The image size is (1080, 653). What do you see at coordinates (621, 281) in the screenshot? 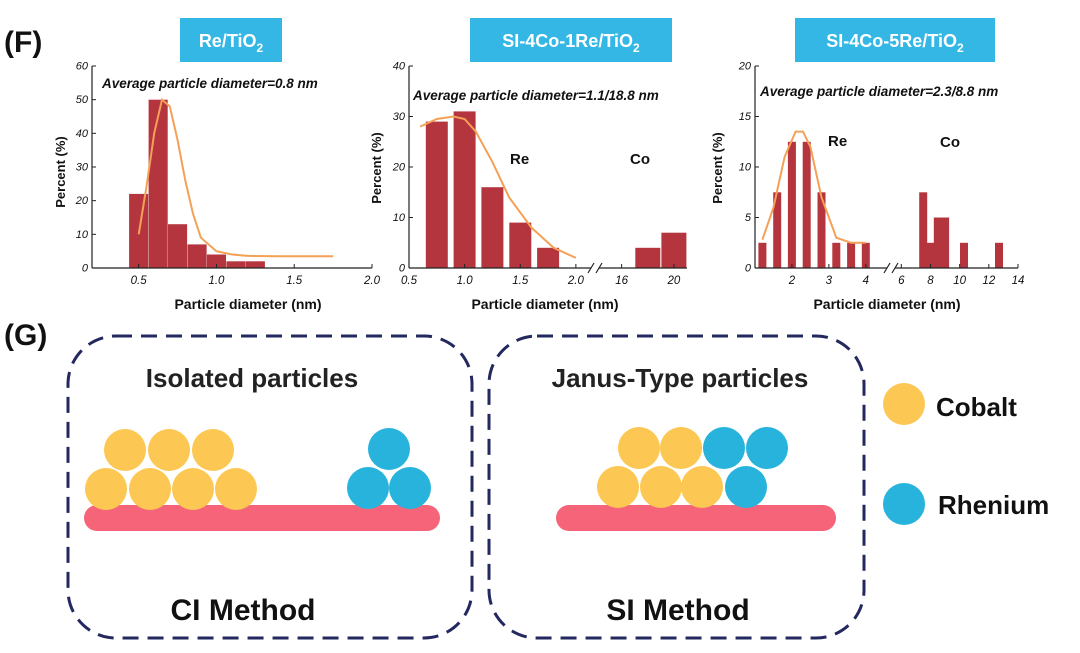
I see `x-tick-label: 16` at bounding box center [621, 281].